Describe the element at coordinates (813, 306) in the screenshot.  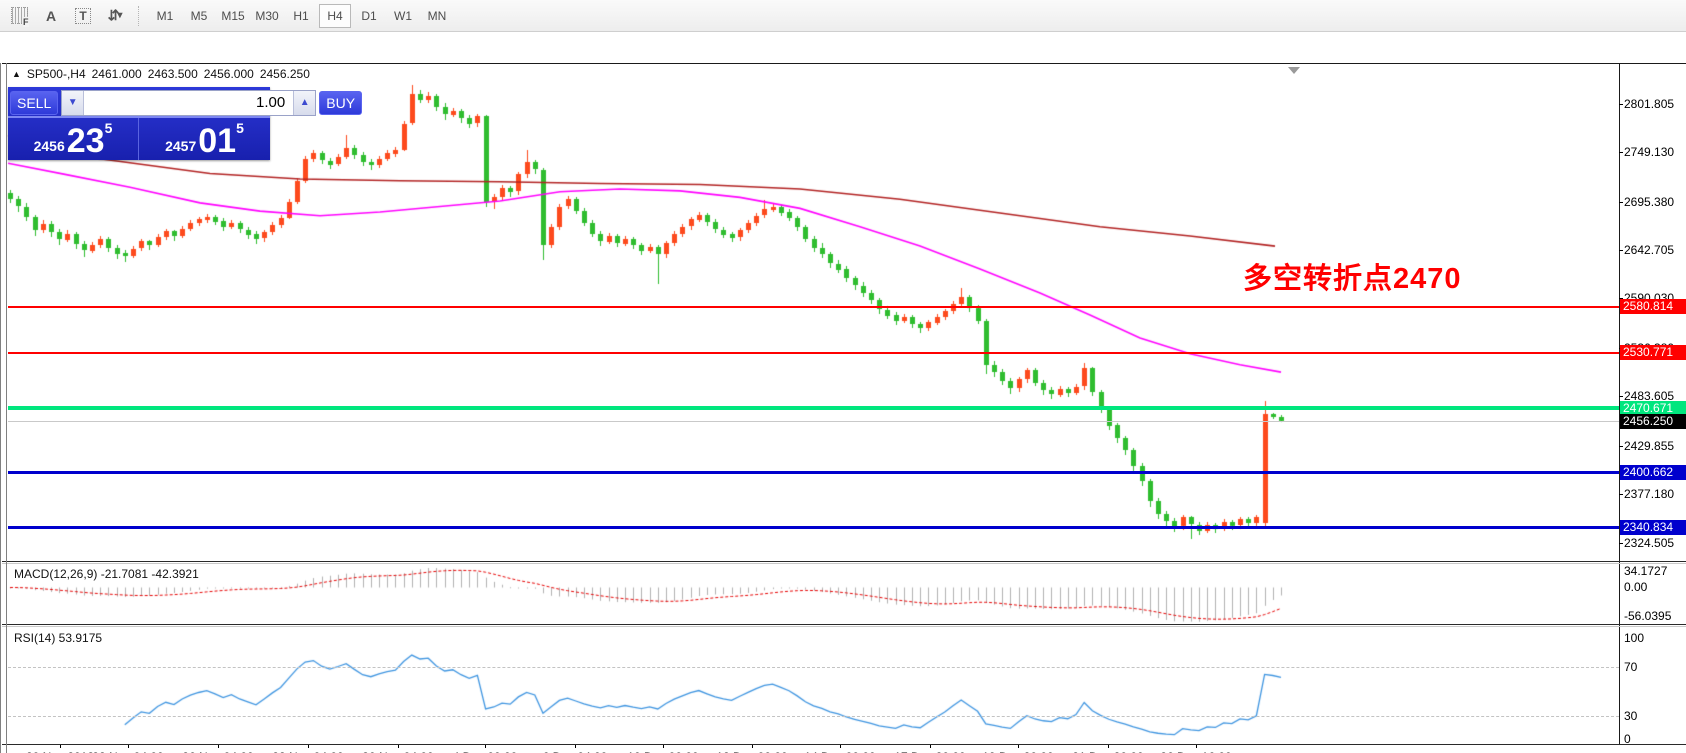
I see `hline-2580.814` at that location.